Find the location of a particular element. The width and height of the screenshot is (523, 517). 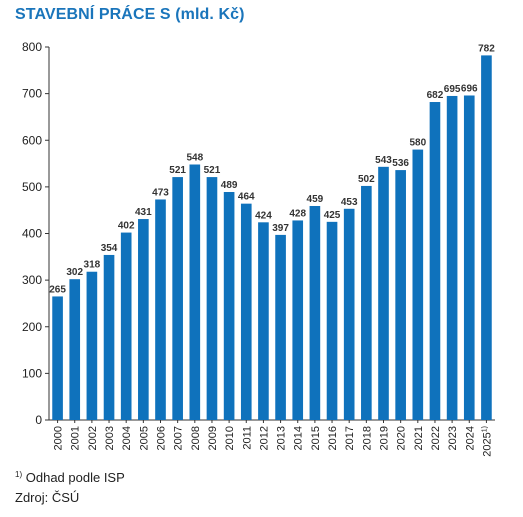

value-label-2005: 431 is located at coordinates (143, 212).